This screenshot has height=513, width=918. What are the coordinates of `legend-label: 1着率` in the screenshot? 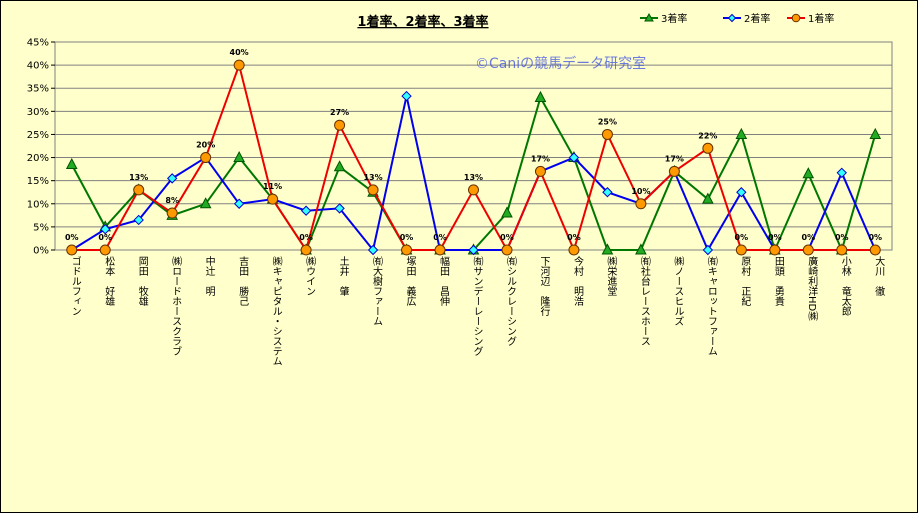 It's located at (821, 18).